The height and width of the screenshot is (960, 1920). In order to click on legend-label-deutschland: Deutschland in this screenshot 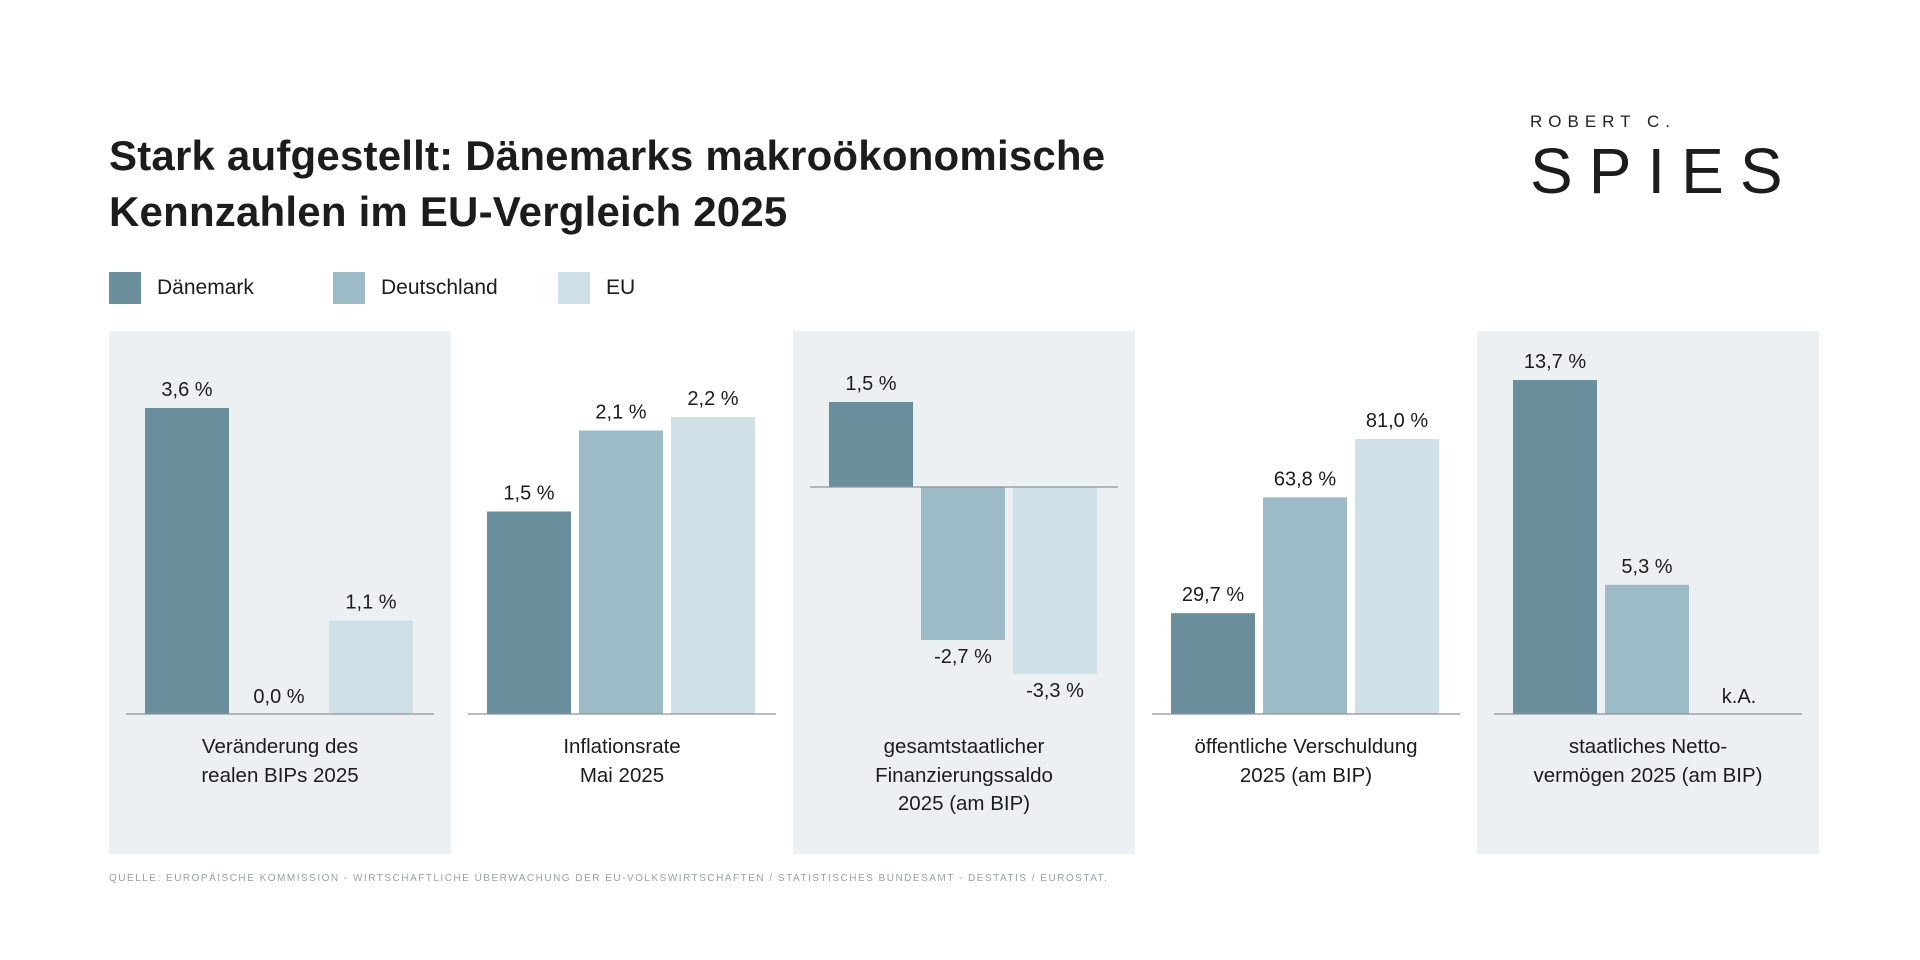, I will do `click(439, 287)`.